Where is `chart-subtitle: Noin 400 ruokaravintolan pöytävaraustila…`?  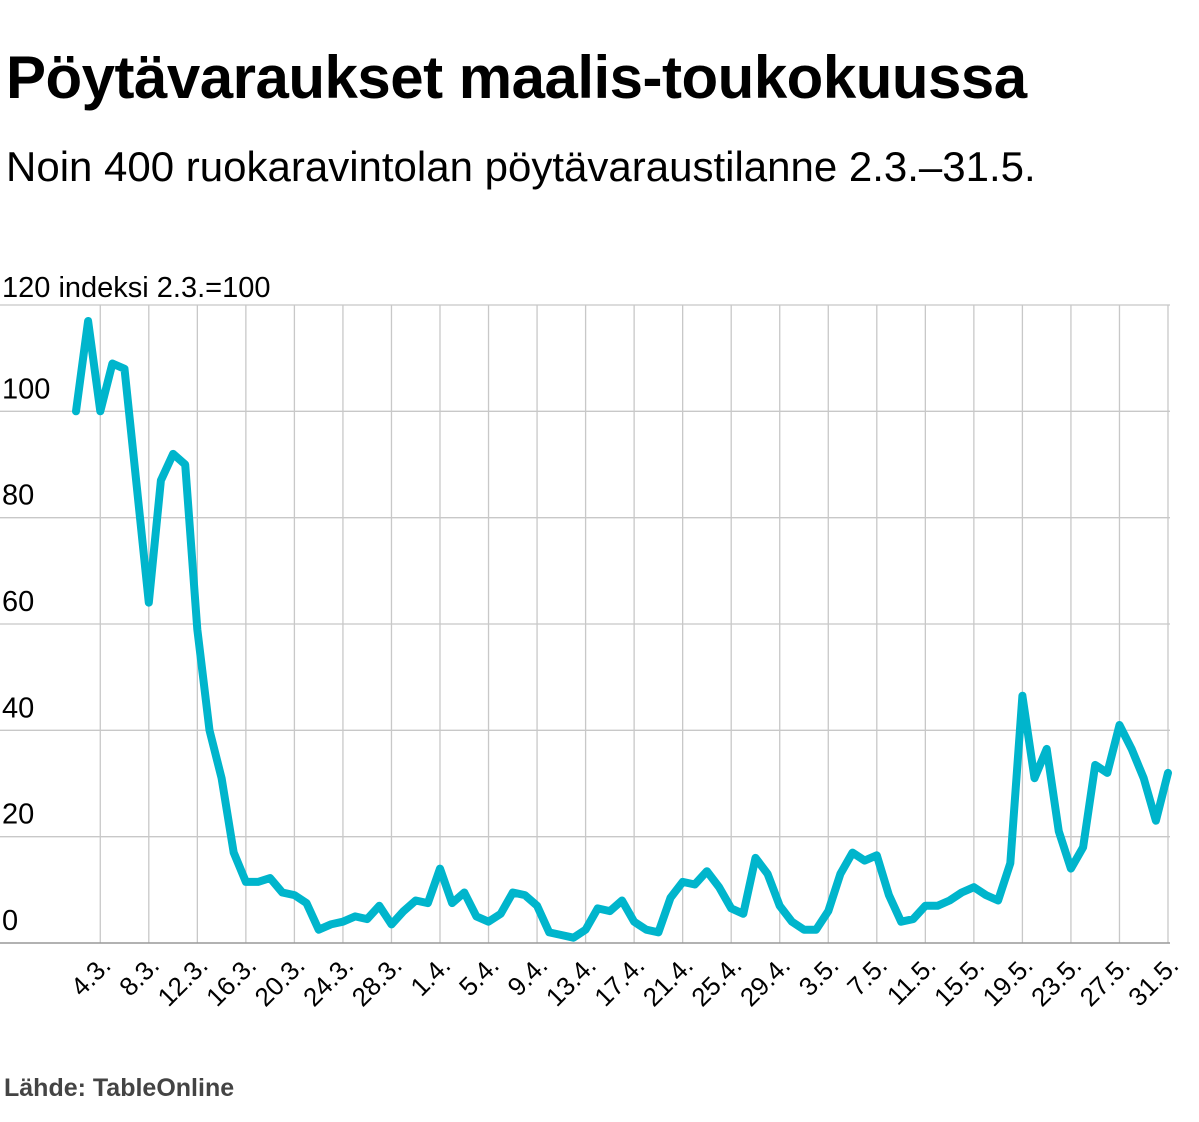
chart-subtitle: Noin 400 ruokaravintolan pöytävaraustila… is located at coordinates (521, 166).